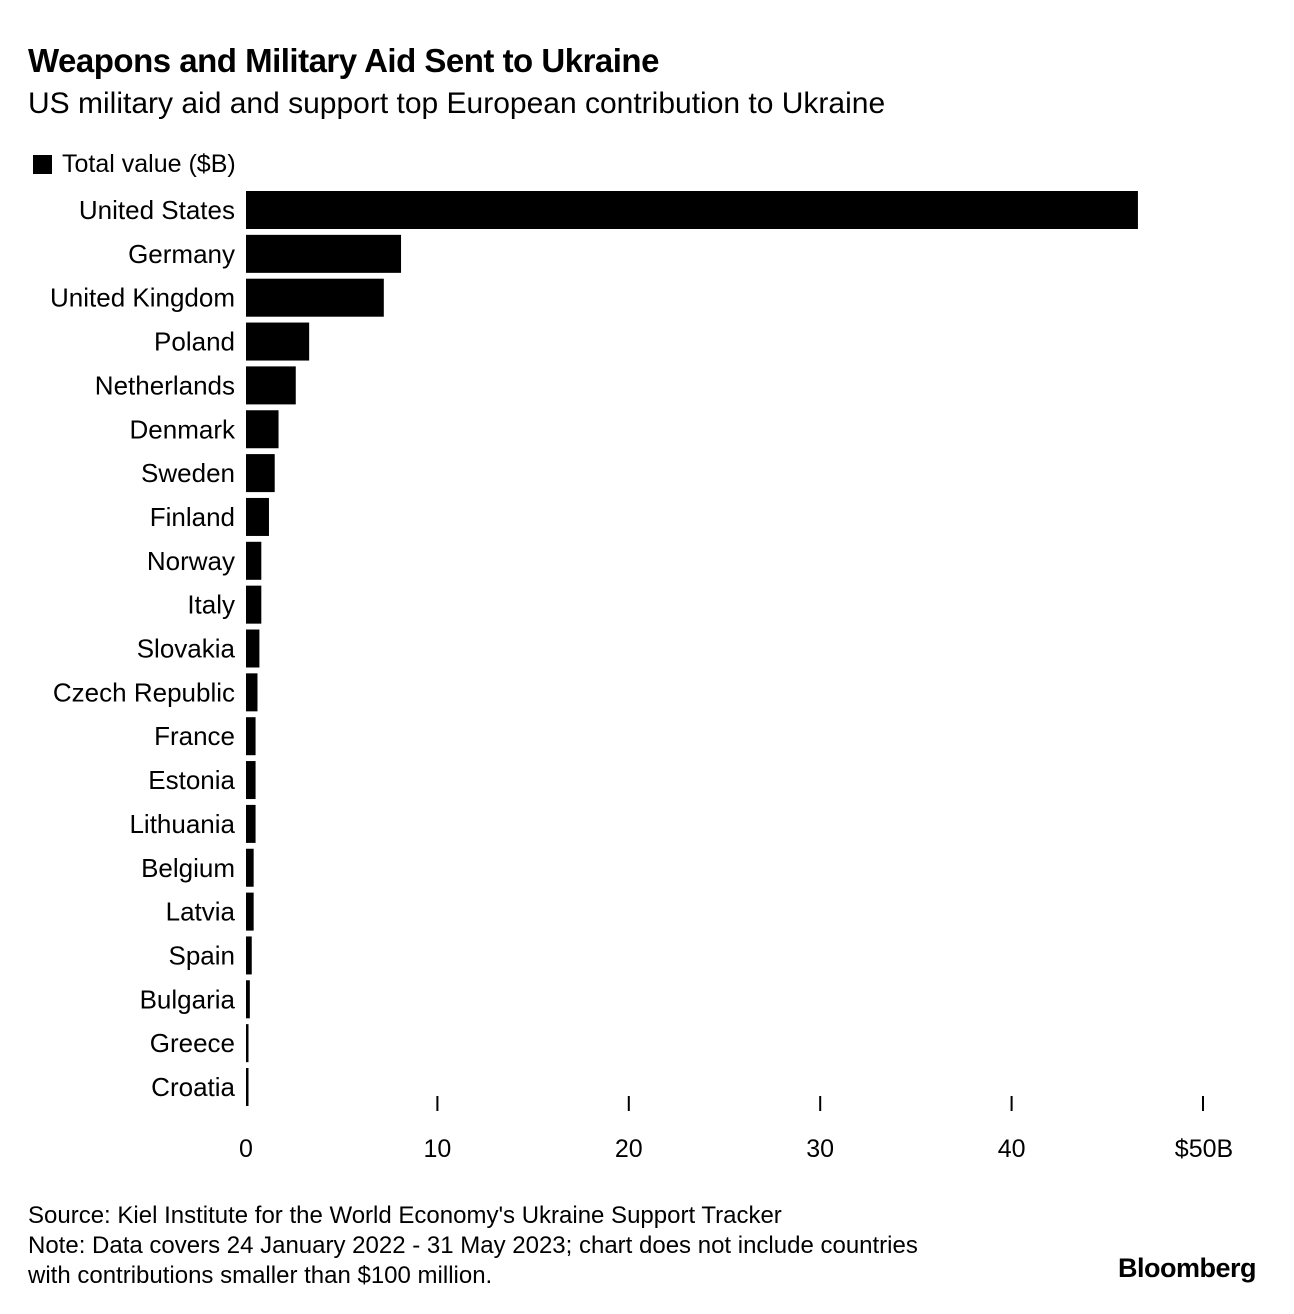  What do you see at coordinates (202, 955) in the screenshot?
I see `category-label: Spain` at bounding box center [202, 955].